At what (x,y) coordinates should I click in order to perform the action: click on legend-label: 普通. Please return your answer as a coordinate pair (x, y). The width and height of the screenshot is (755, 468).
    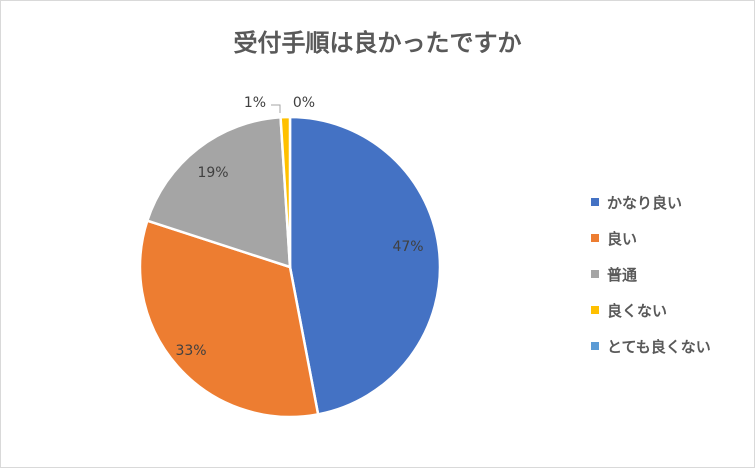
    Looking at the image, I should click on (622, 274).